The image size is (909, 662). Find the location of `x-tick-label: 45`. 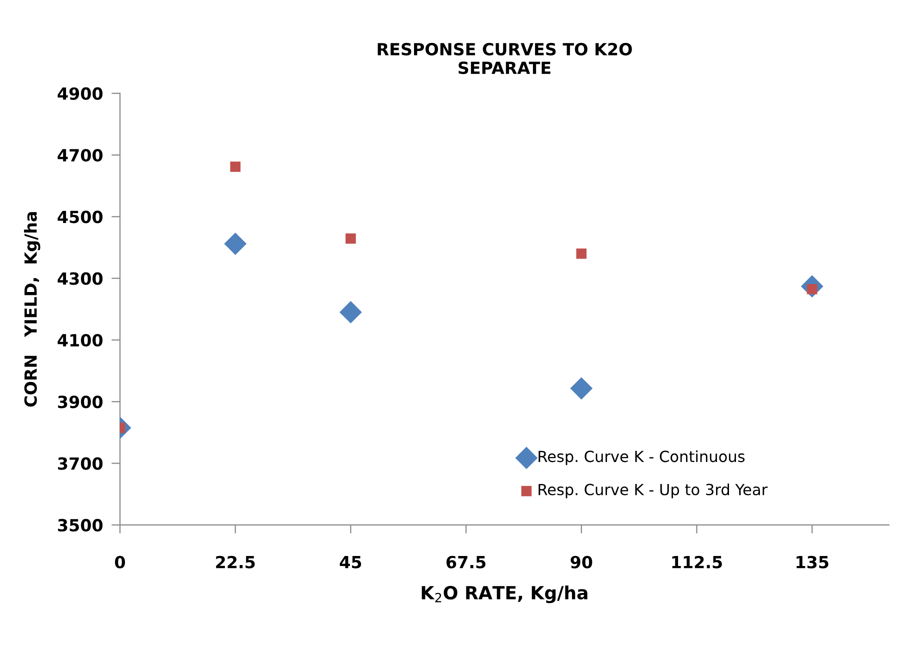

x-tick-label: 45 is located at coordinates (351, 562).